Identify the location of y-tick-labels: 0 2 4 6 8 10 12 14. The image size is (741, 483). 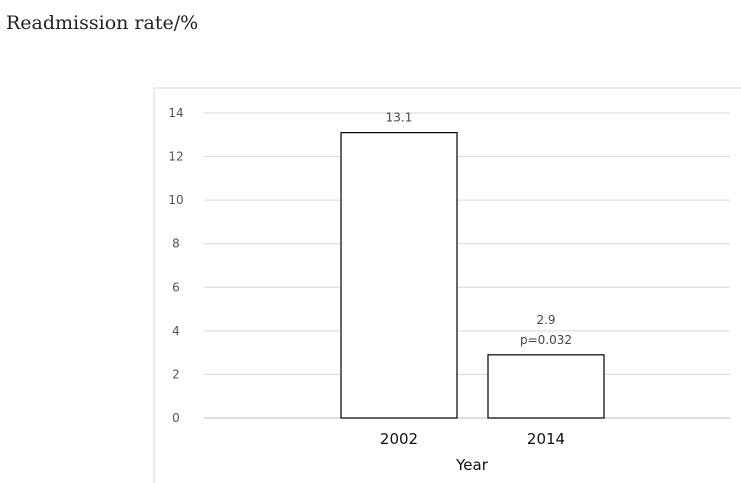
(175, 265).